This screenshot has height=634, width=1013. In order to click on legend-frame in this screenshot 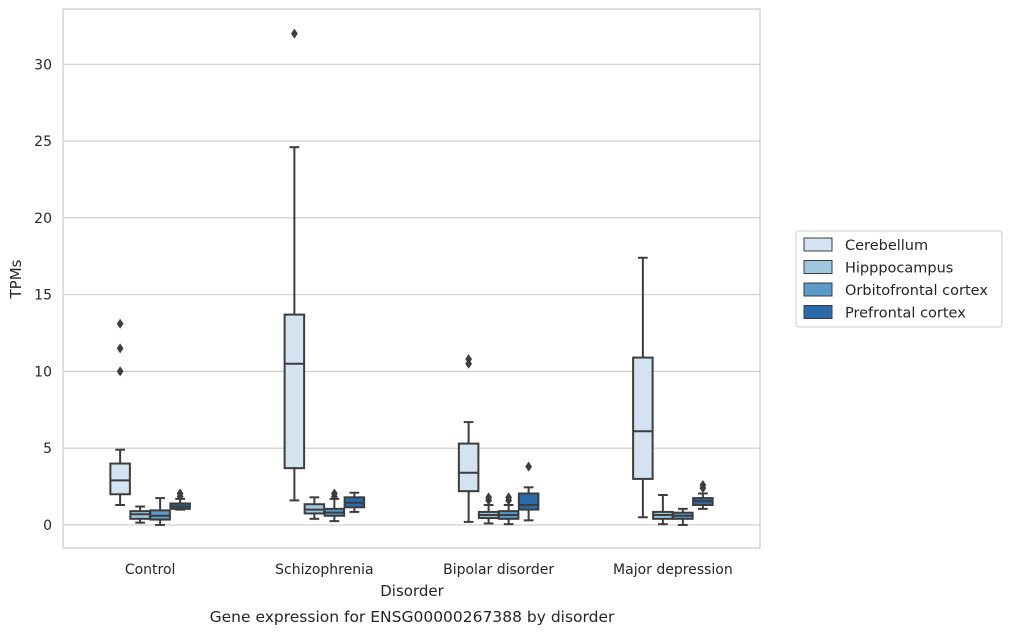, I will do `click(899, 279)`.